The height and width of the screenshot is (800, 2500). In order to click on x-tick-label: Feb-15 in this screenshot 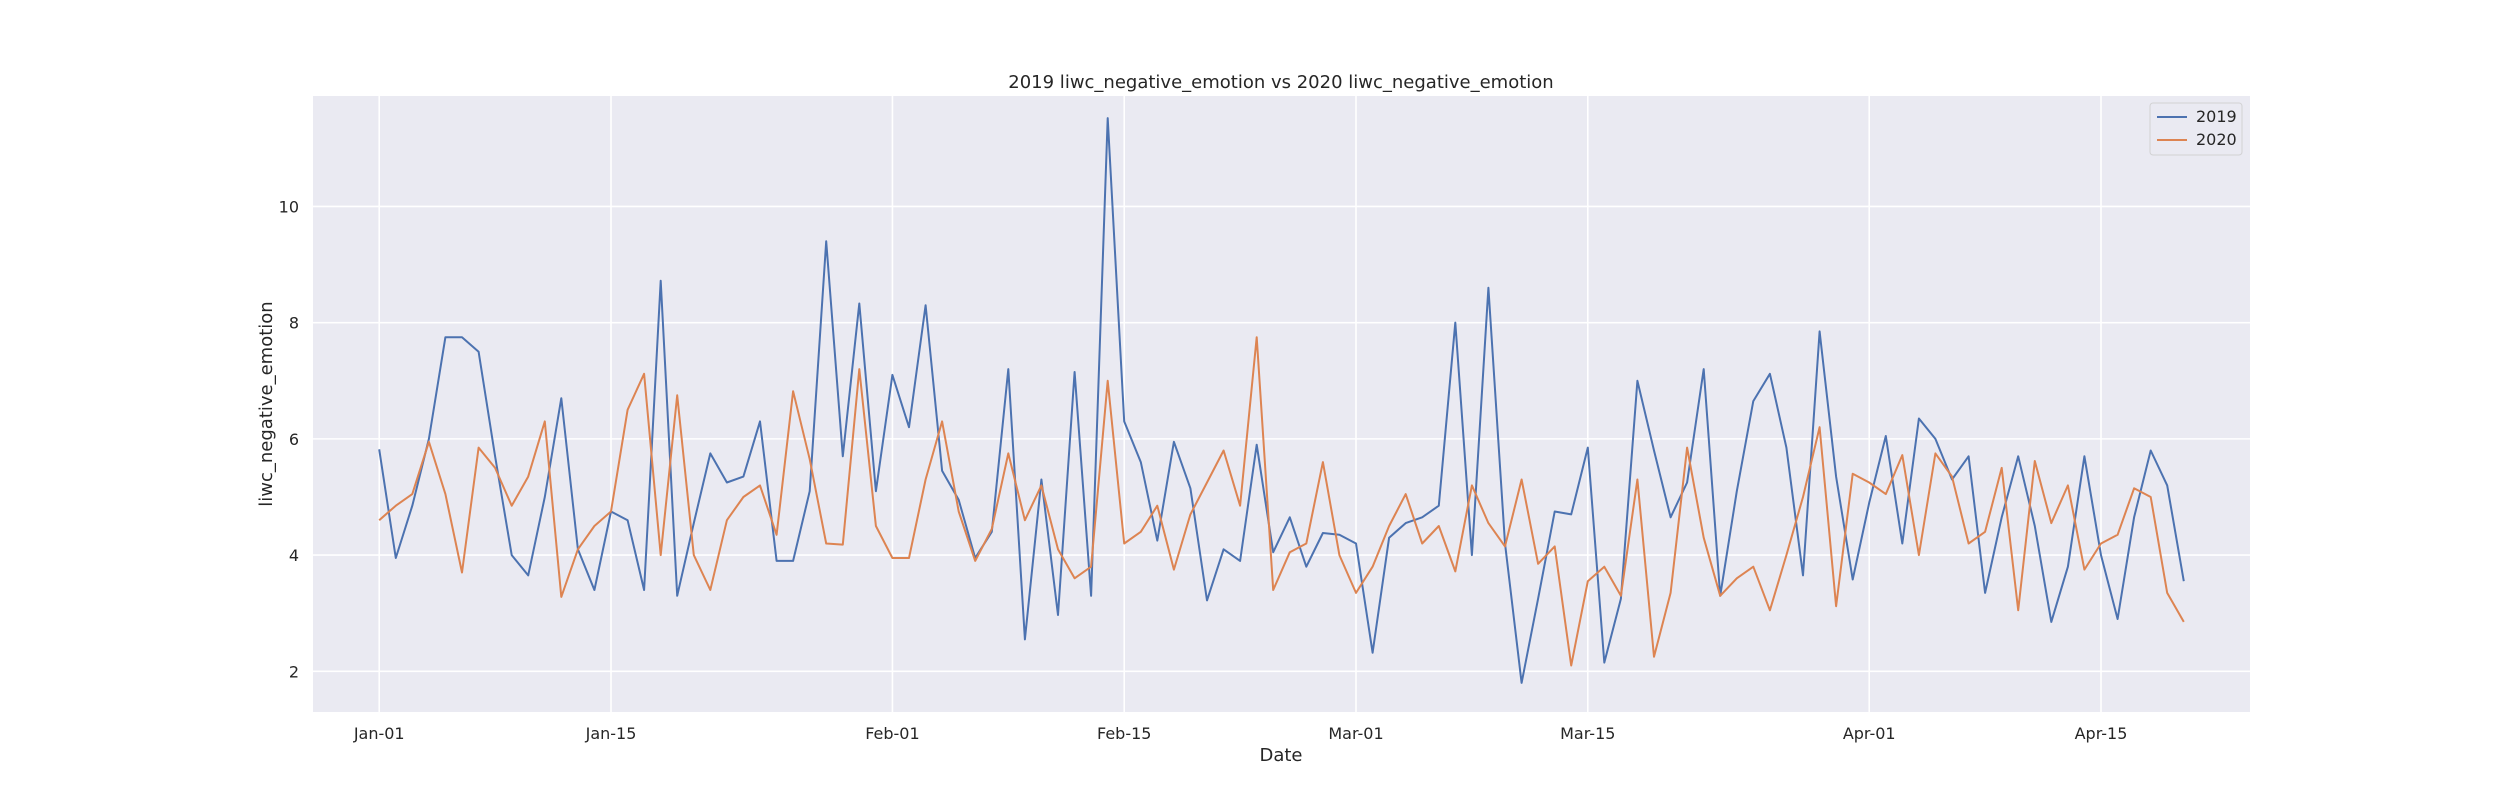, I will do `click(1124, 733)`.